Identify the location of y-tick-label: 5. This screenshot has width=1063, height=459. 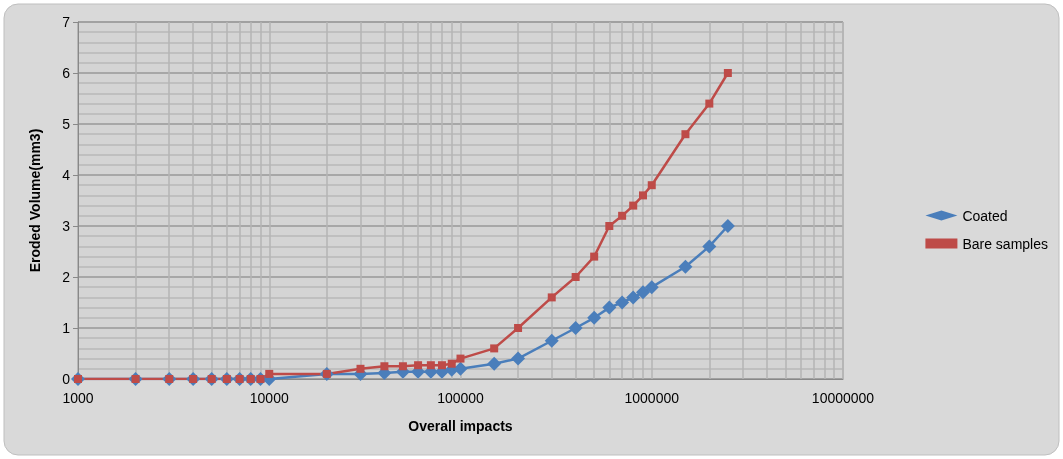
(66, 124).